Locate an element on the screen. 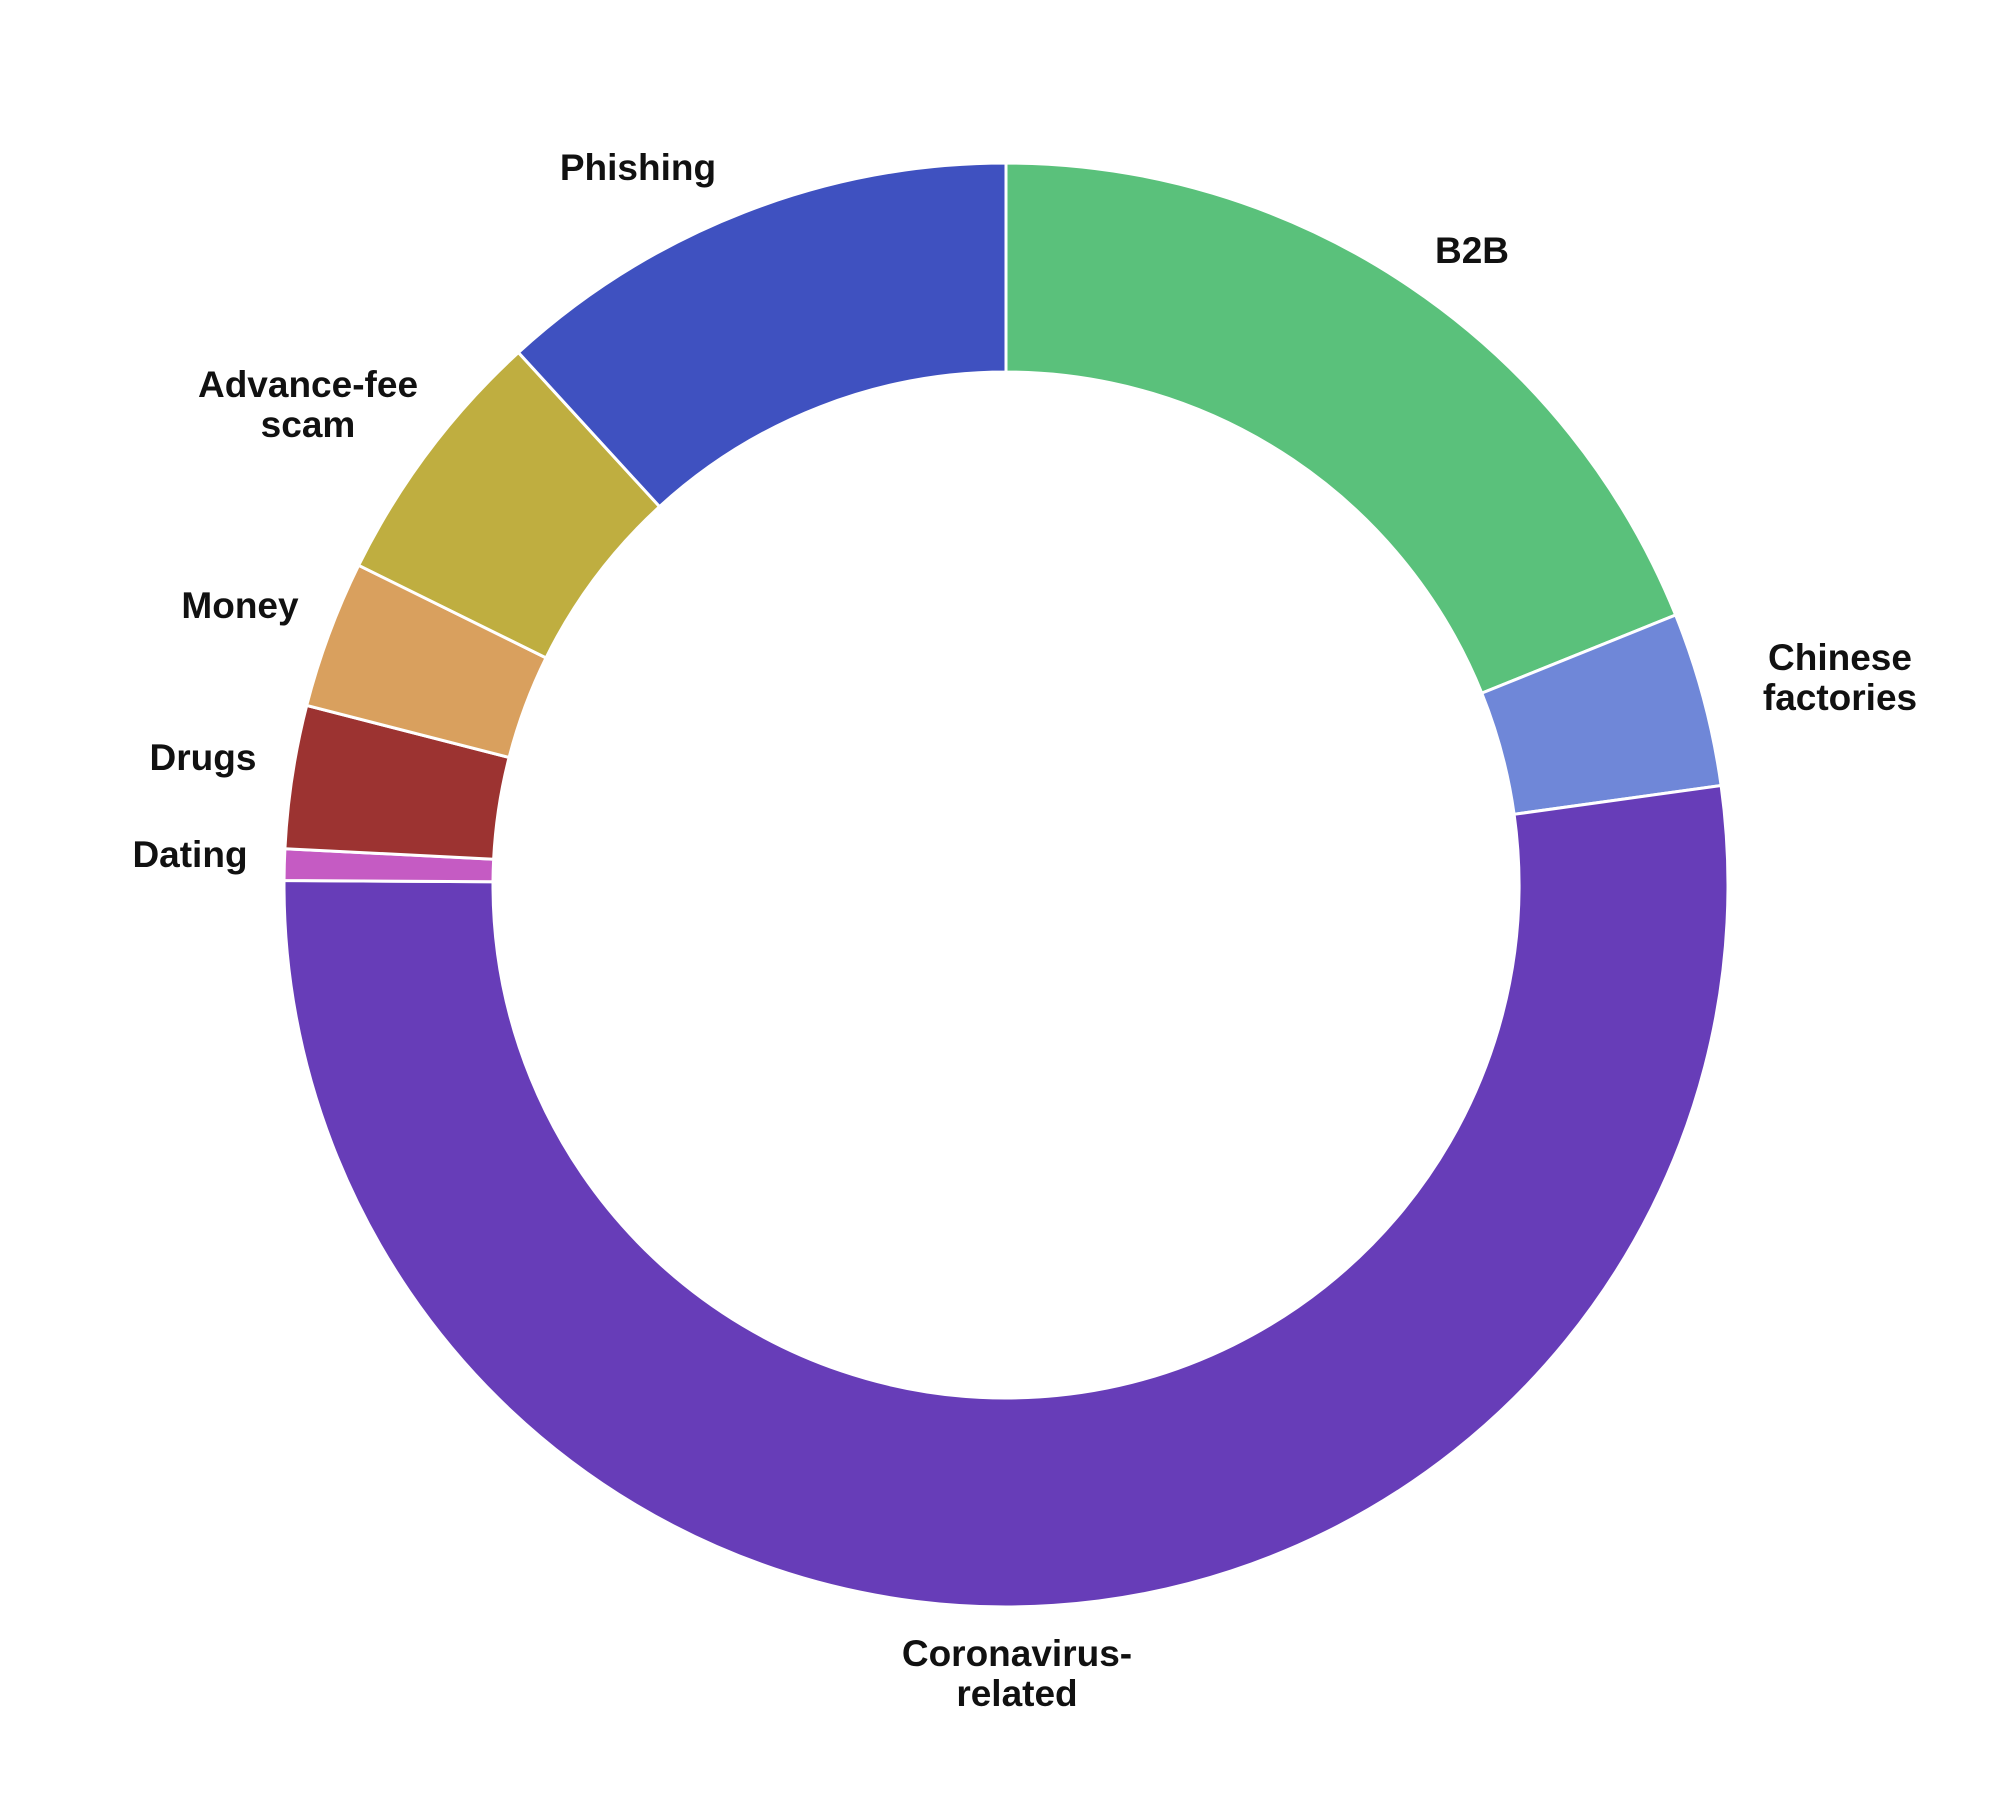 Image resolution: width=2000 pixels, height=1793 pixels. slice-label: Advance-fee scam is located at coordinates (308, 404).